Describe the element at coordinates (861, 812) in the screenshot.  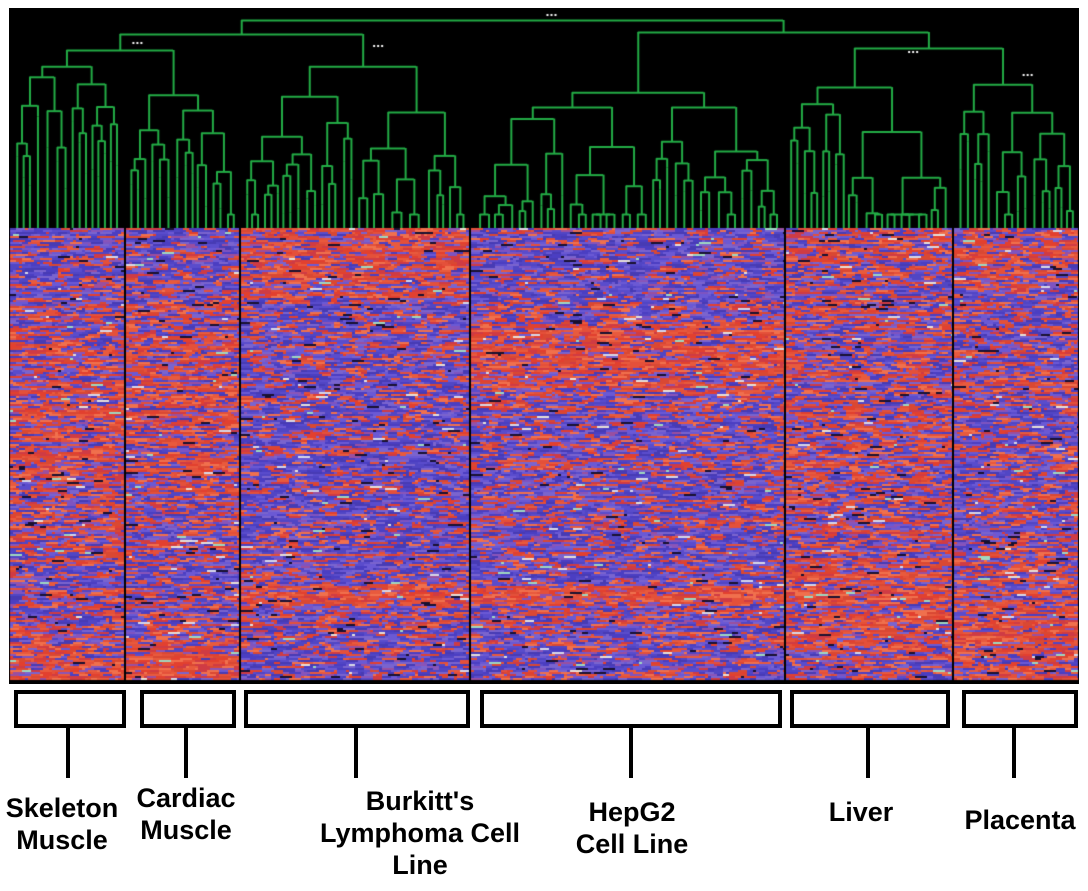
I see `group-label-liver: Liver` at that location.